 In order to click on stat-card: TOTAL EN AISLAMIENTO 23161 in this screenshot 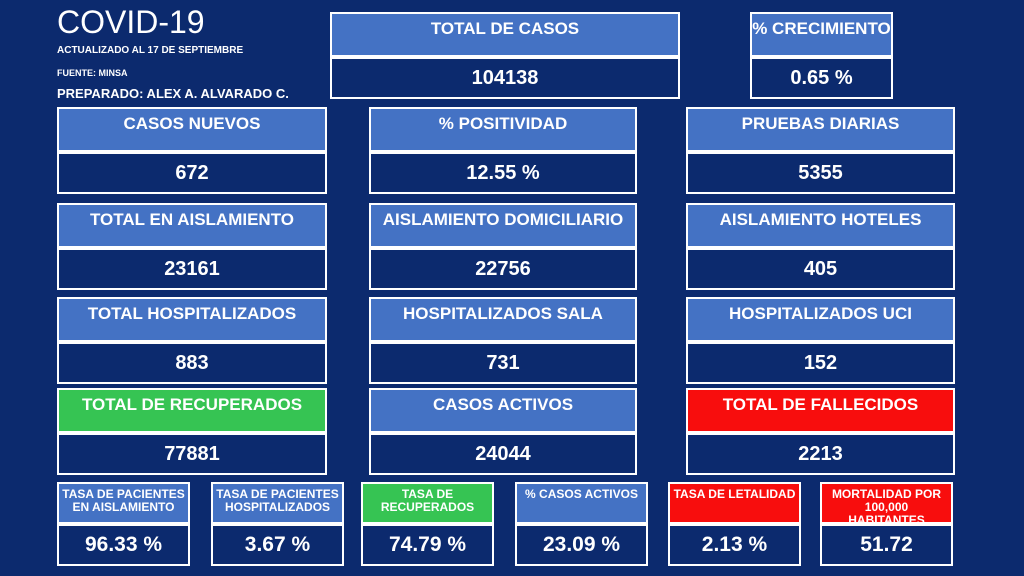, I will do `click(192, 246)`.